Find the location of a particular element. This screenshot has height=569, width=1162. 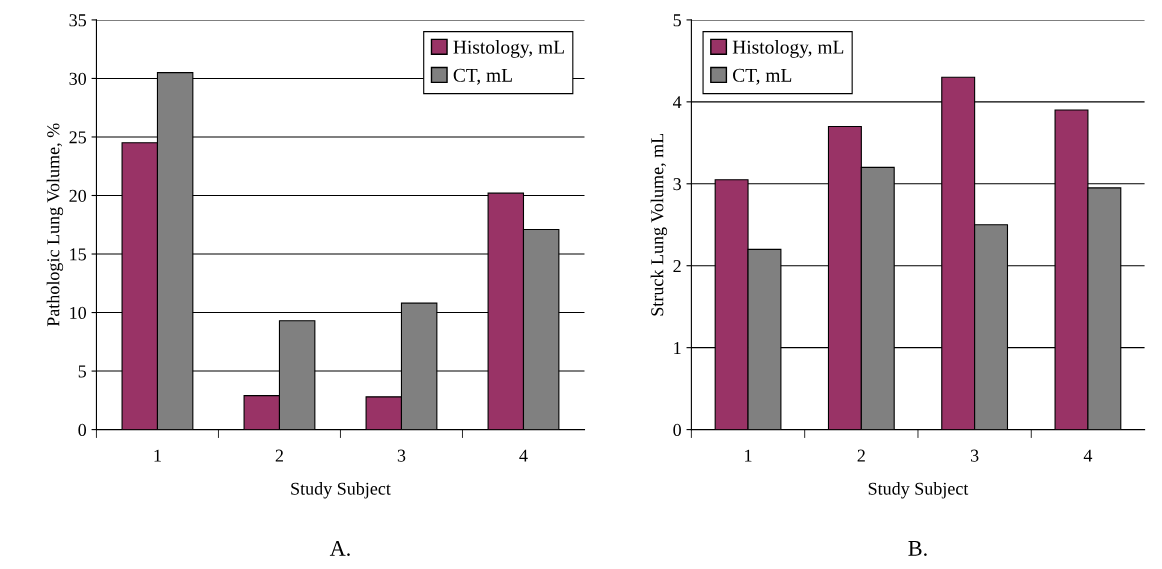

text: A. is located at coordinates (339, 548).